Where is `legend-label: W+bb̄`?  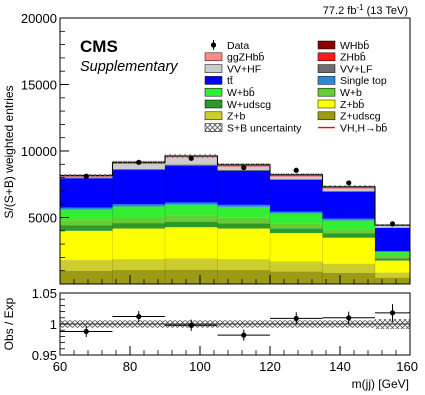
legend-label: W+bb̄ is located at coordinates (241, 92).